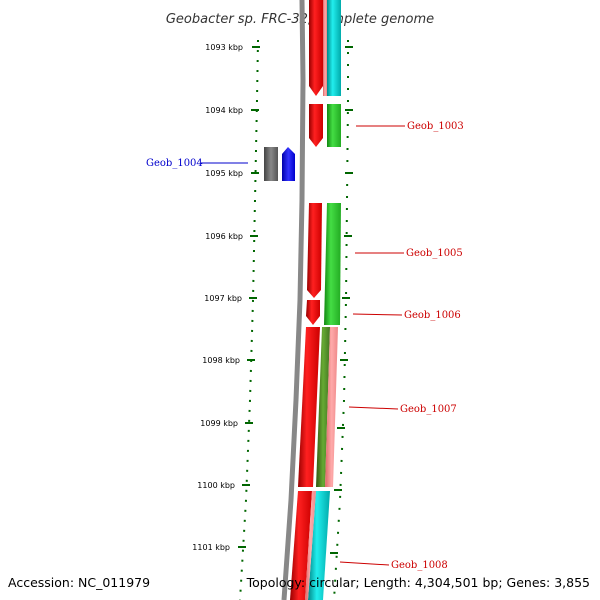  Describe the element at coordinates (219, 423) in the screenshot. I see `tick-label-1099: 1099 kbp` at that location.